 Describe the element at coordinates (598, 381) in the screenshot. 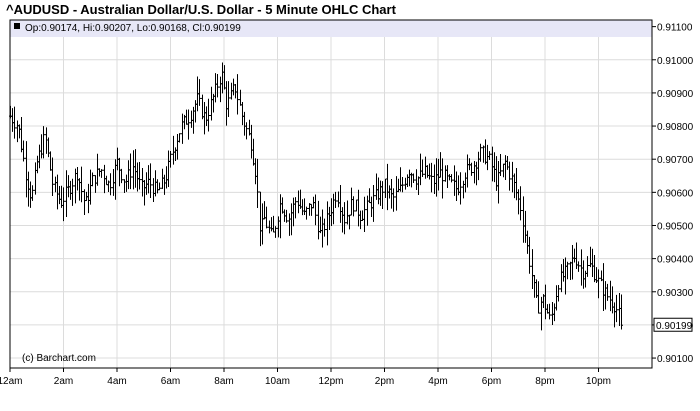

I see `x-tick-label: 10pm` at that location.